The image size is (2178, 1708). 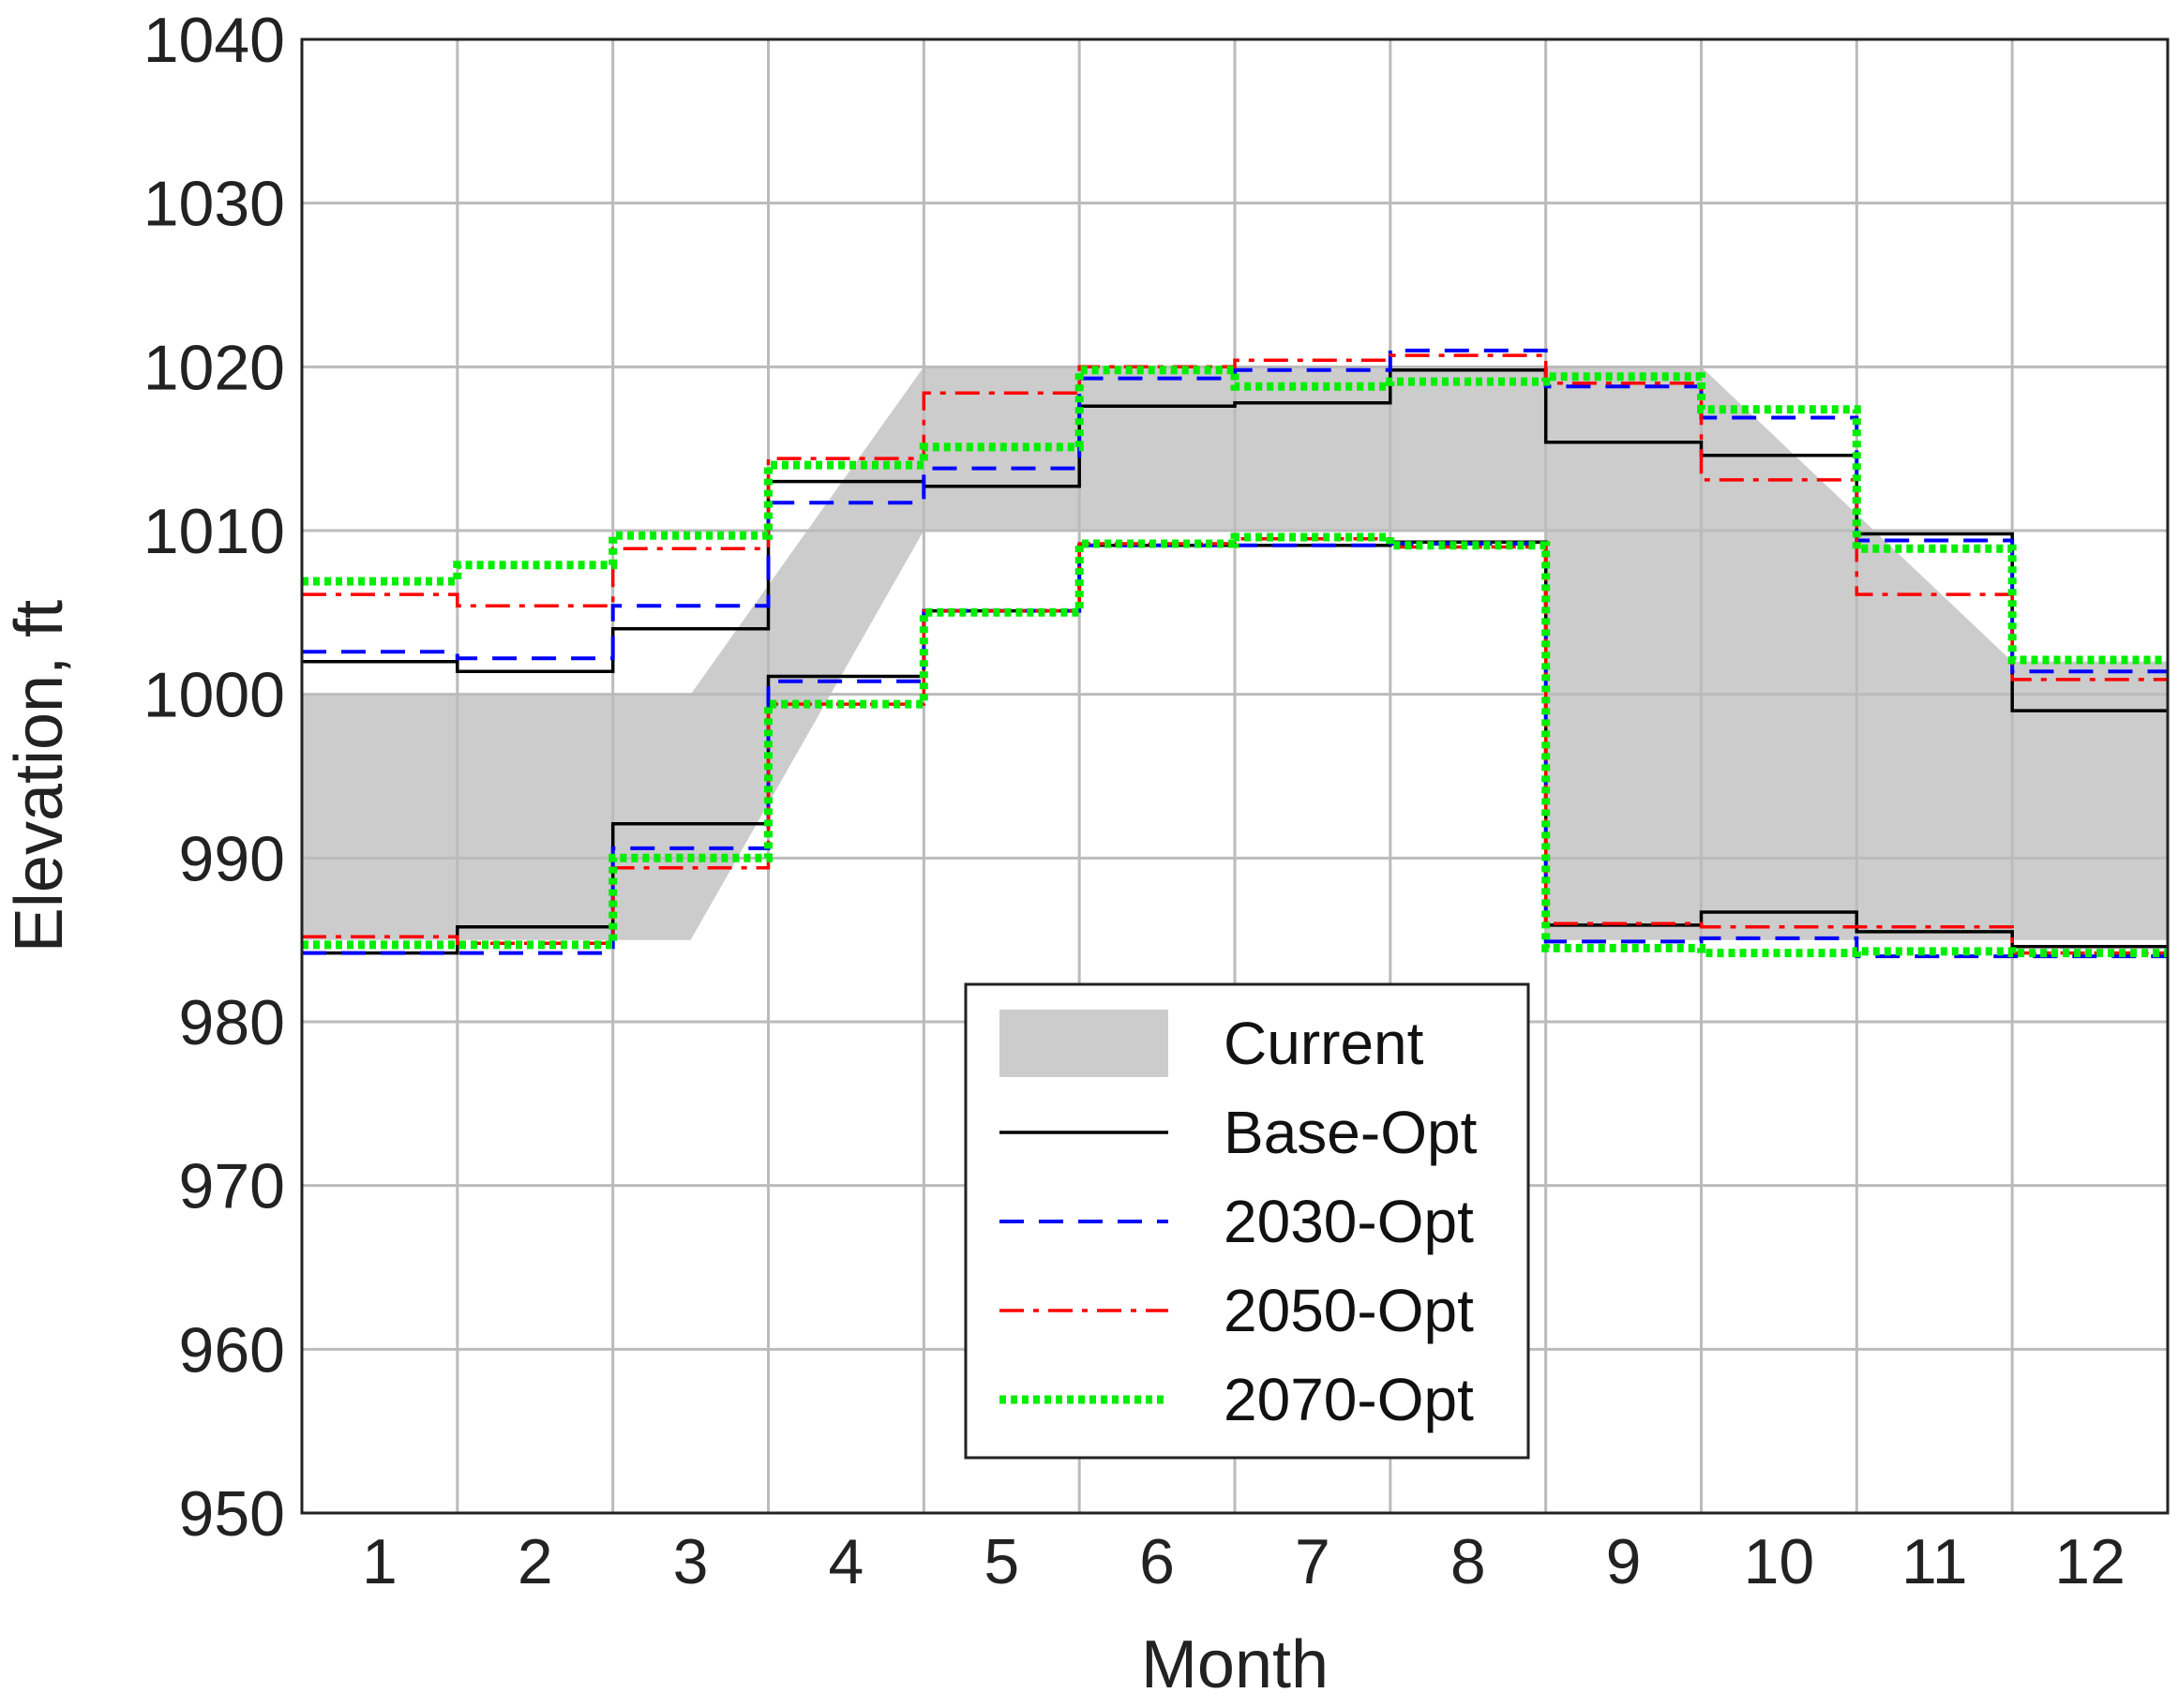 What do you see at coordinates (1468, 1562) in the screenshot?
I see `x-tick-label: 8` at bounding box center [1468, 1562].